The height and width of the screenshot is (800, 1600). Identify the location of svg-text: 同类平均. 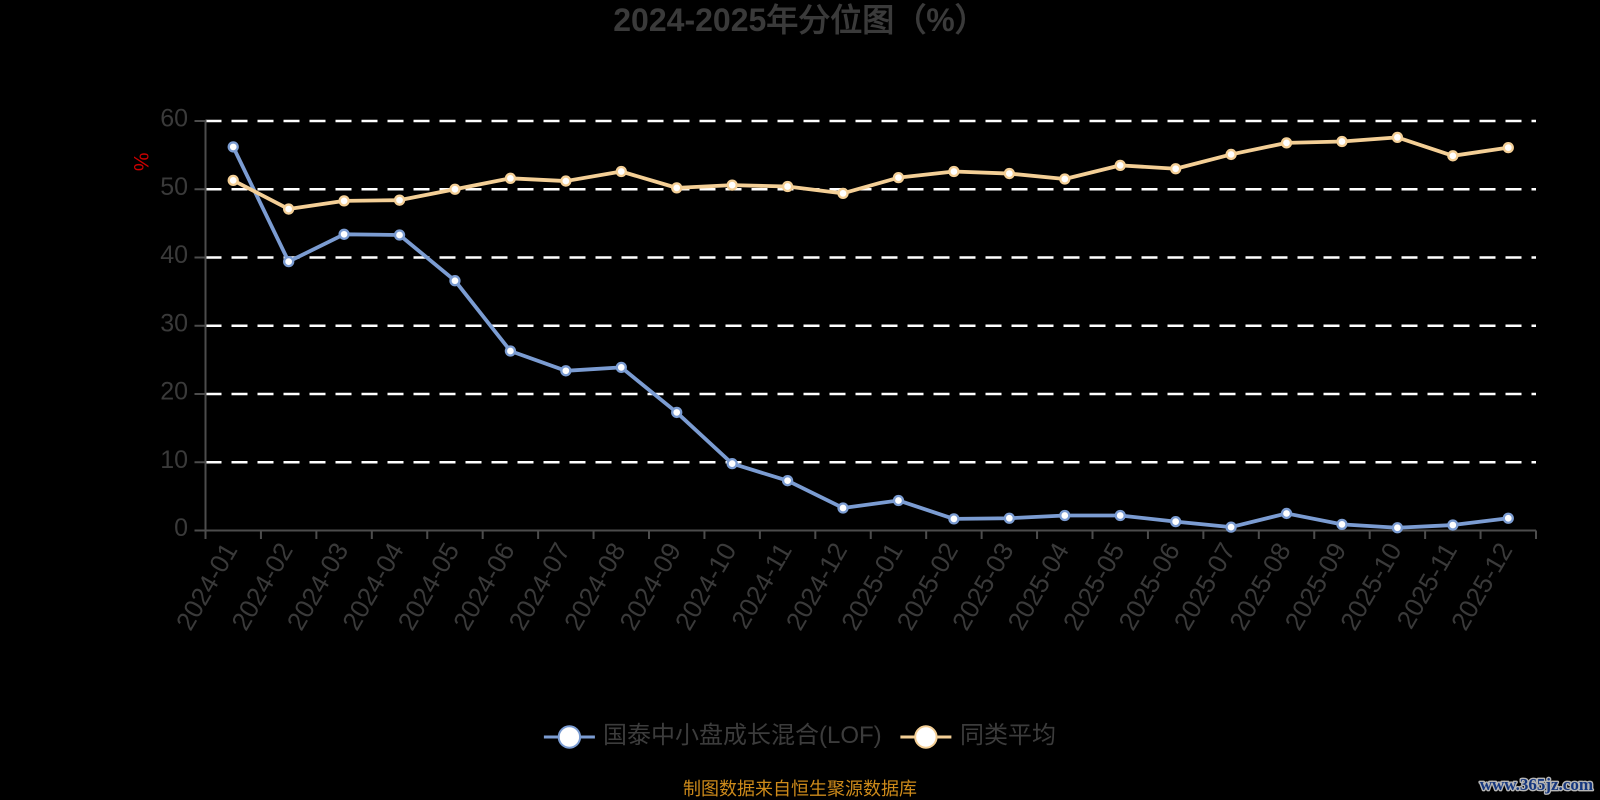
(1008, 735).